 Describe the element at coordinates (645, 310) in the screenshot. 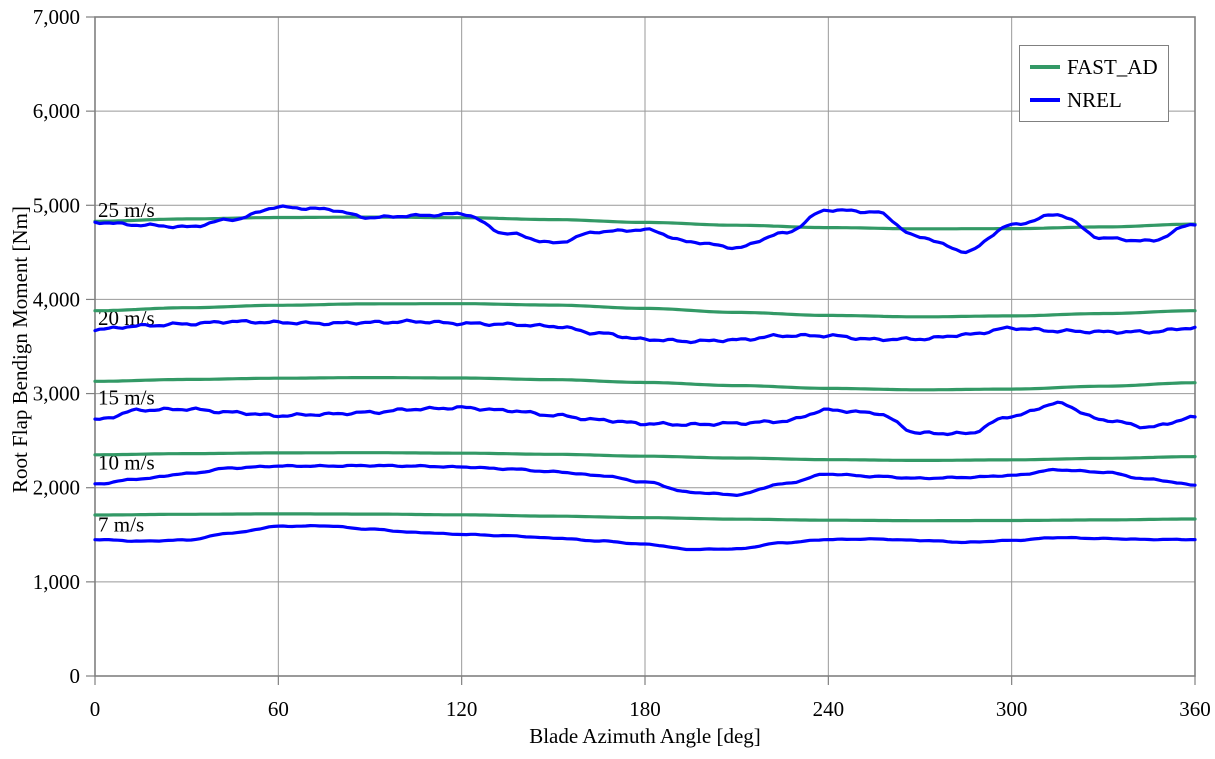

I see `series-line-fast_ad-20-m-s` at that location.